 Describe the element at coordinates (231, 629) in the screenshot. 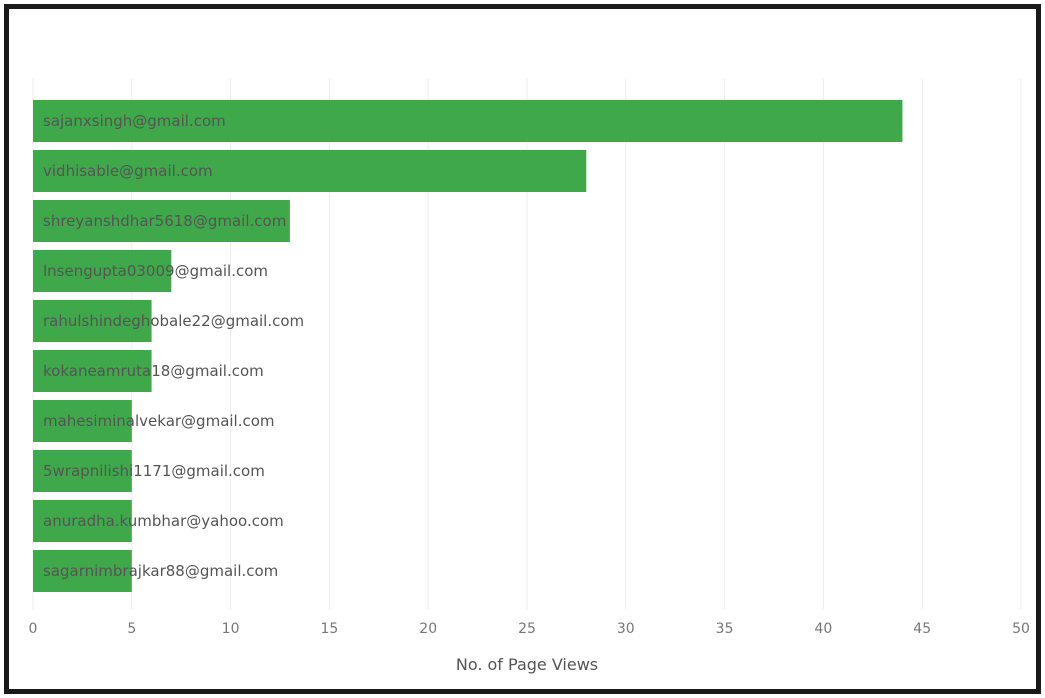

I see `x-tick-label: 10` at that location.